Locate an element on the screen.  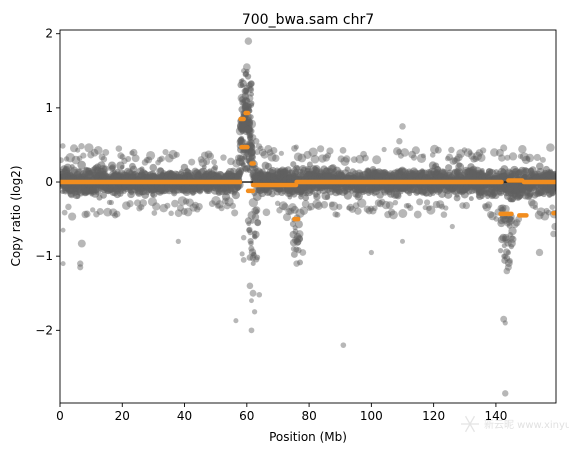
y-tick-label: 0 is located at coordinates (49, 182).